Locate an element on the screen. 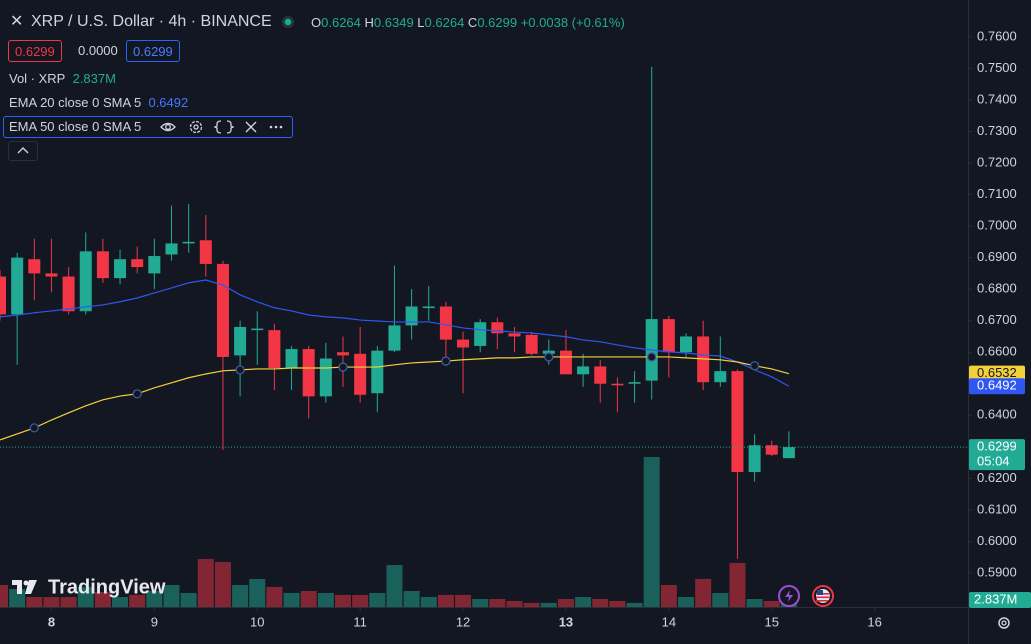 The width and height of the screenshot is (1031, 644). volume-legend: Vol · XRP 2.837M is located at coordinates (62, 79).